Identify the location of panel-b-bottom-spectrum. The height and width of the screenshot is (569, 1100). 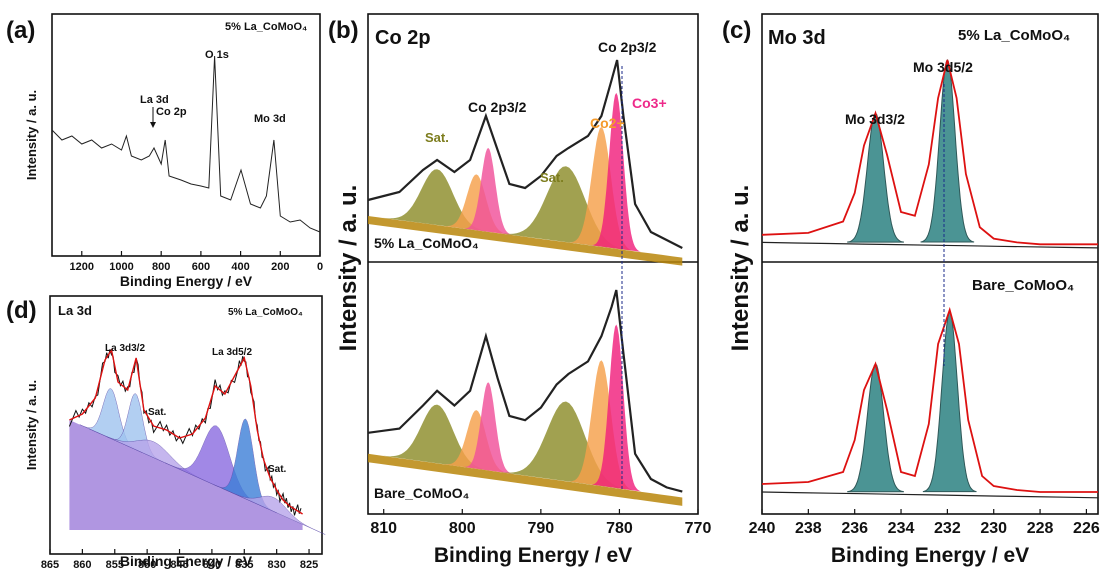
(525, 397).